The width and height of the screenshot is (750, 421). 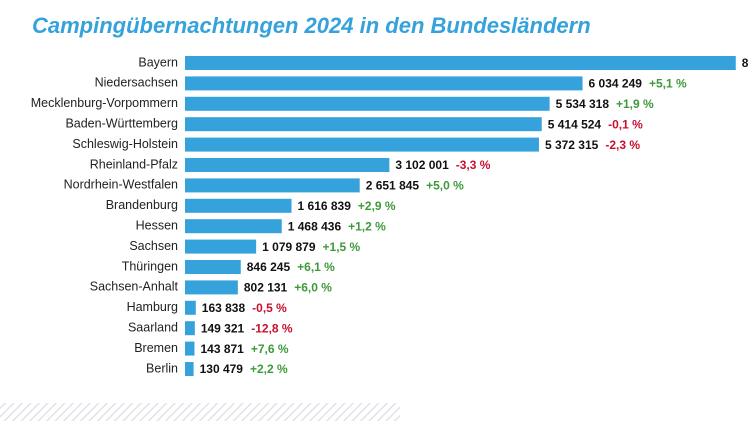 What do you see at coordinates (313, 288) in the screenshot?
I see `change-label: +6,0 %` at bounding box center [313, 288].